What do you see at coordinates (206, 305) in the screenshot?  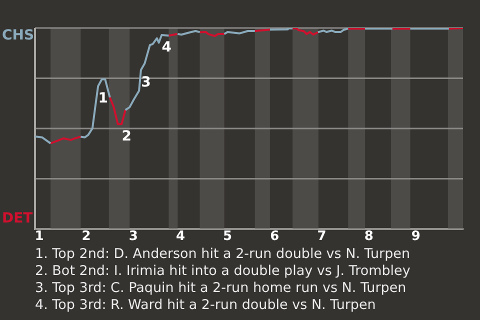 I see `text: 4. Top 3rd: R. Ward hit a 2-run double vs N. Turpen` at bounding box center [206, 305].